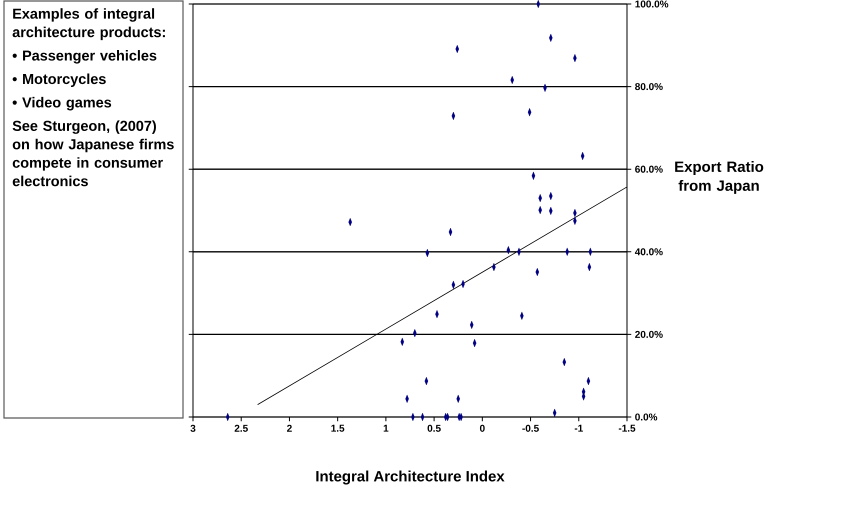 The image size is (847, 514). What do you see at coordinates (627, 428) in the screenshot?
I see `x-tick-label: -1.5` at bounding box center [627, 428].